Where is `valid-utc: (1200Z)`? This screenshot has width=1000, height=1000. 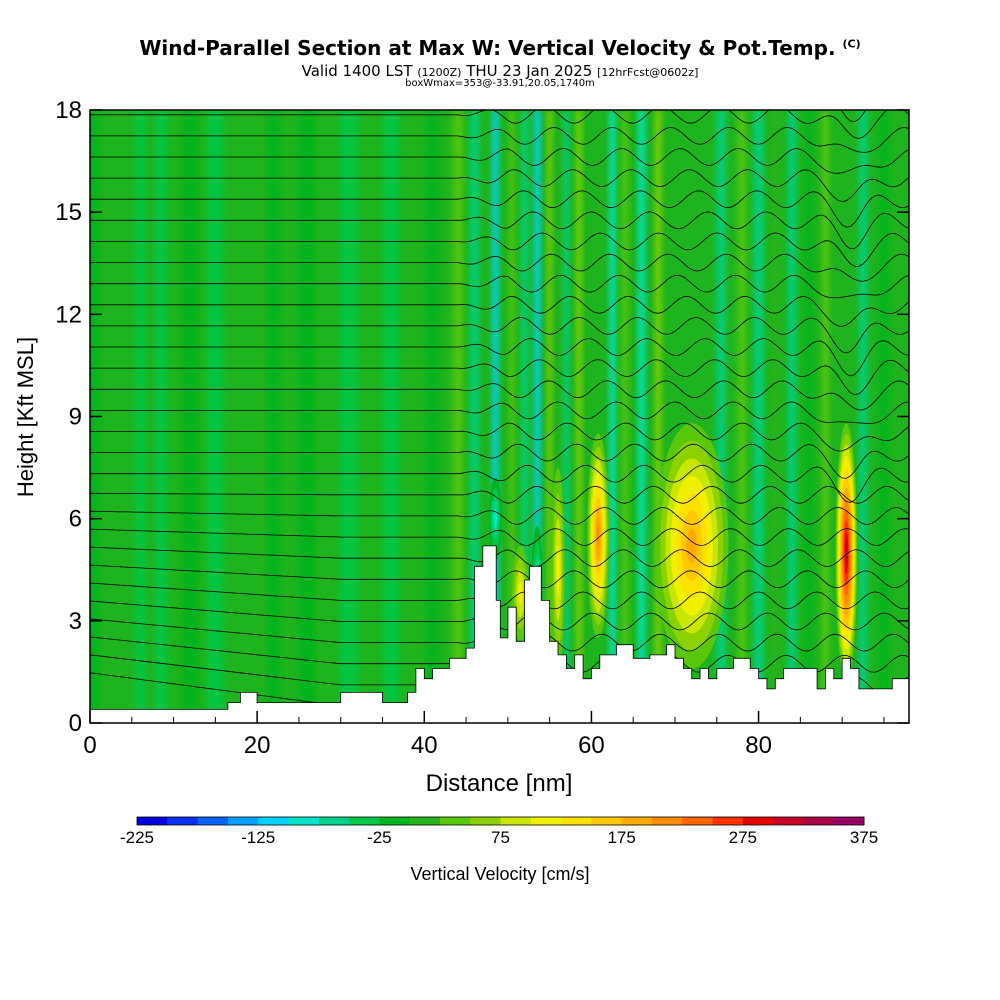 valid-utc: (1200Z) is located at coordinates (439, 72).